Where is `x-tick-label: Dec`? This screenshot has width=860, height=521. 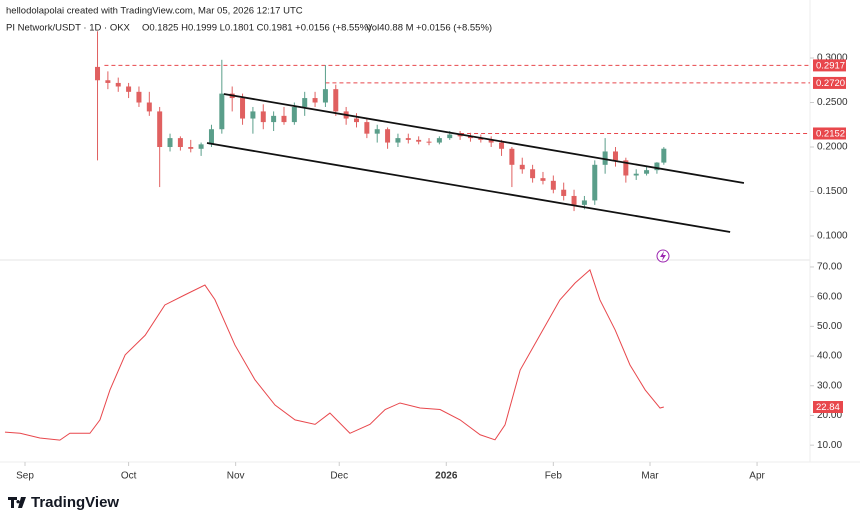
x-tick-label: Dec is located at coordinates (339, 476).